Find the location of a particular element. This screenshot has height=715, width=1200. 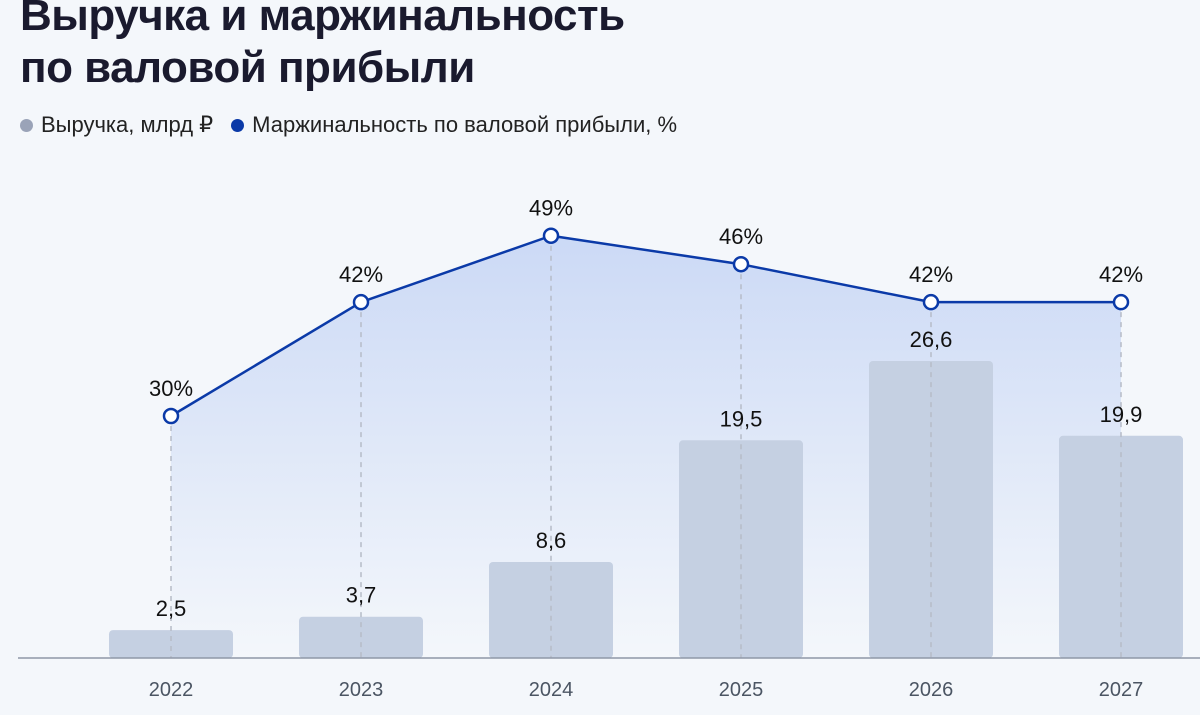

chart-title-line-2: по валовой прибыли is located at coordinates (247, 67).